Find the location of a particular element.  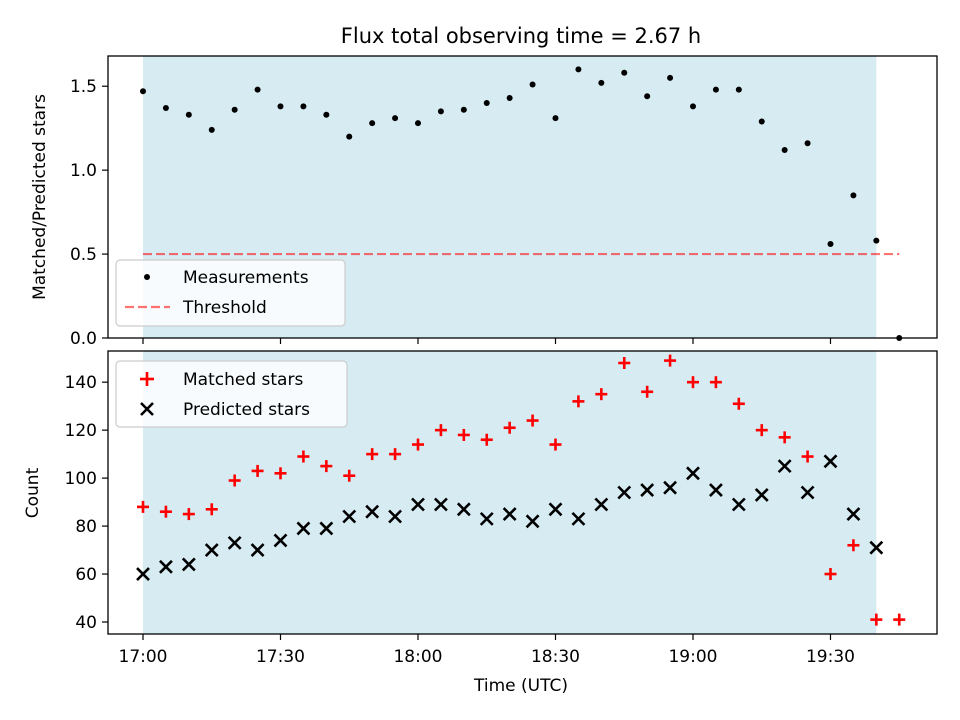

x-tick-label: 17:30 is located at coordinates (280, 657).